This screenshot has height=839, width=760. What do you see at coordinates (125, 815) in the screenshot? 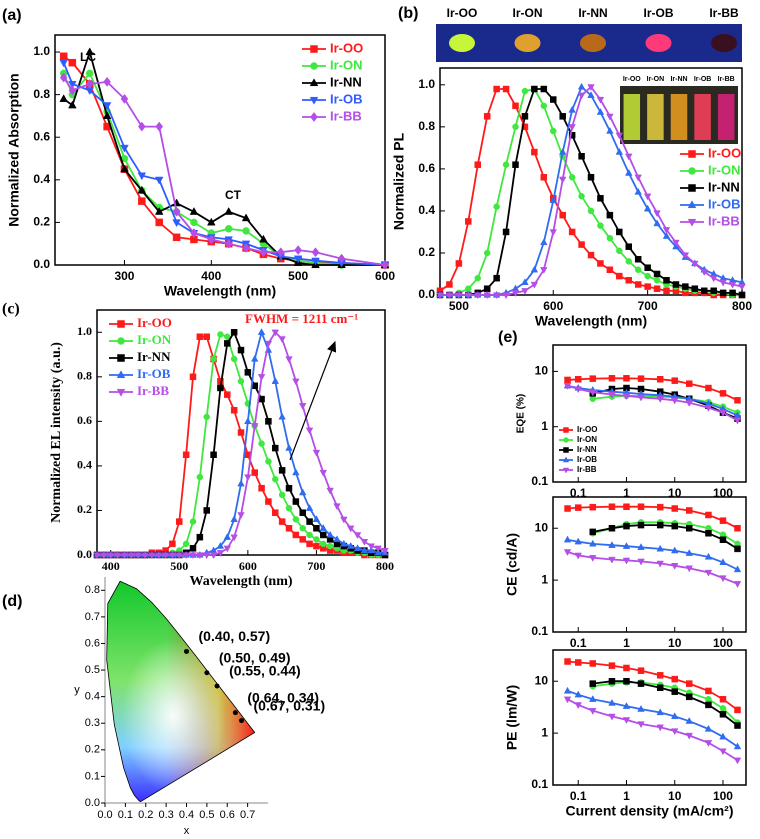
I see `x-tick-label: 0.1` at bounding box center [125, 815].